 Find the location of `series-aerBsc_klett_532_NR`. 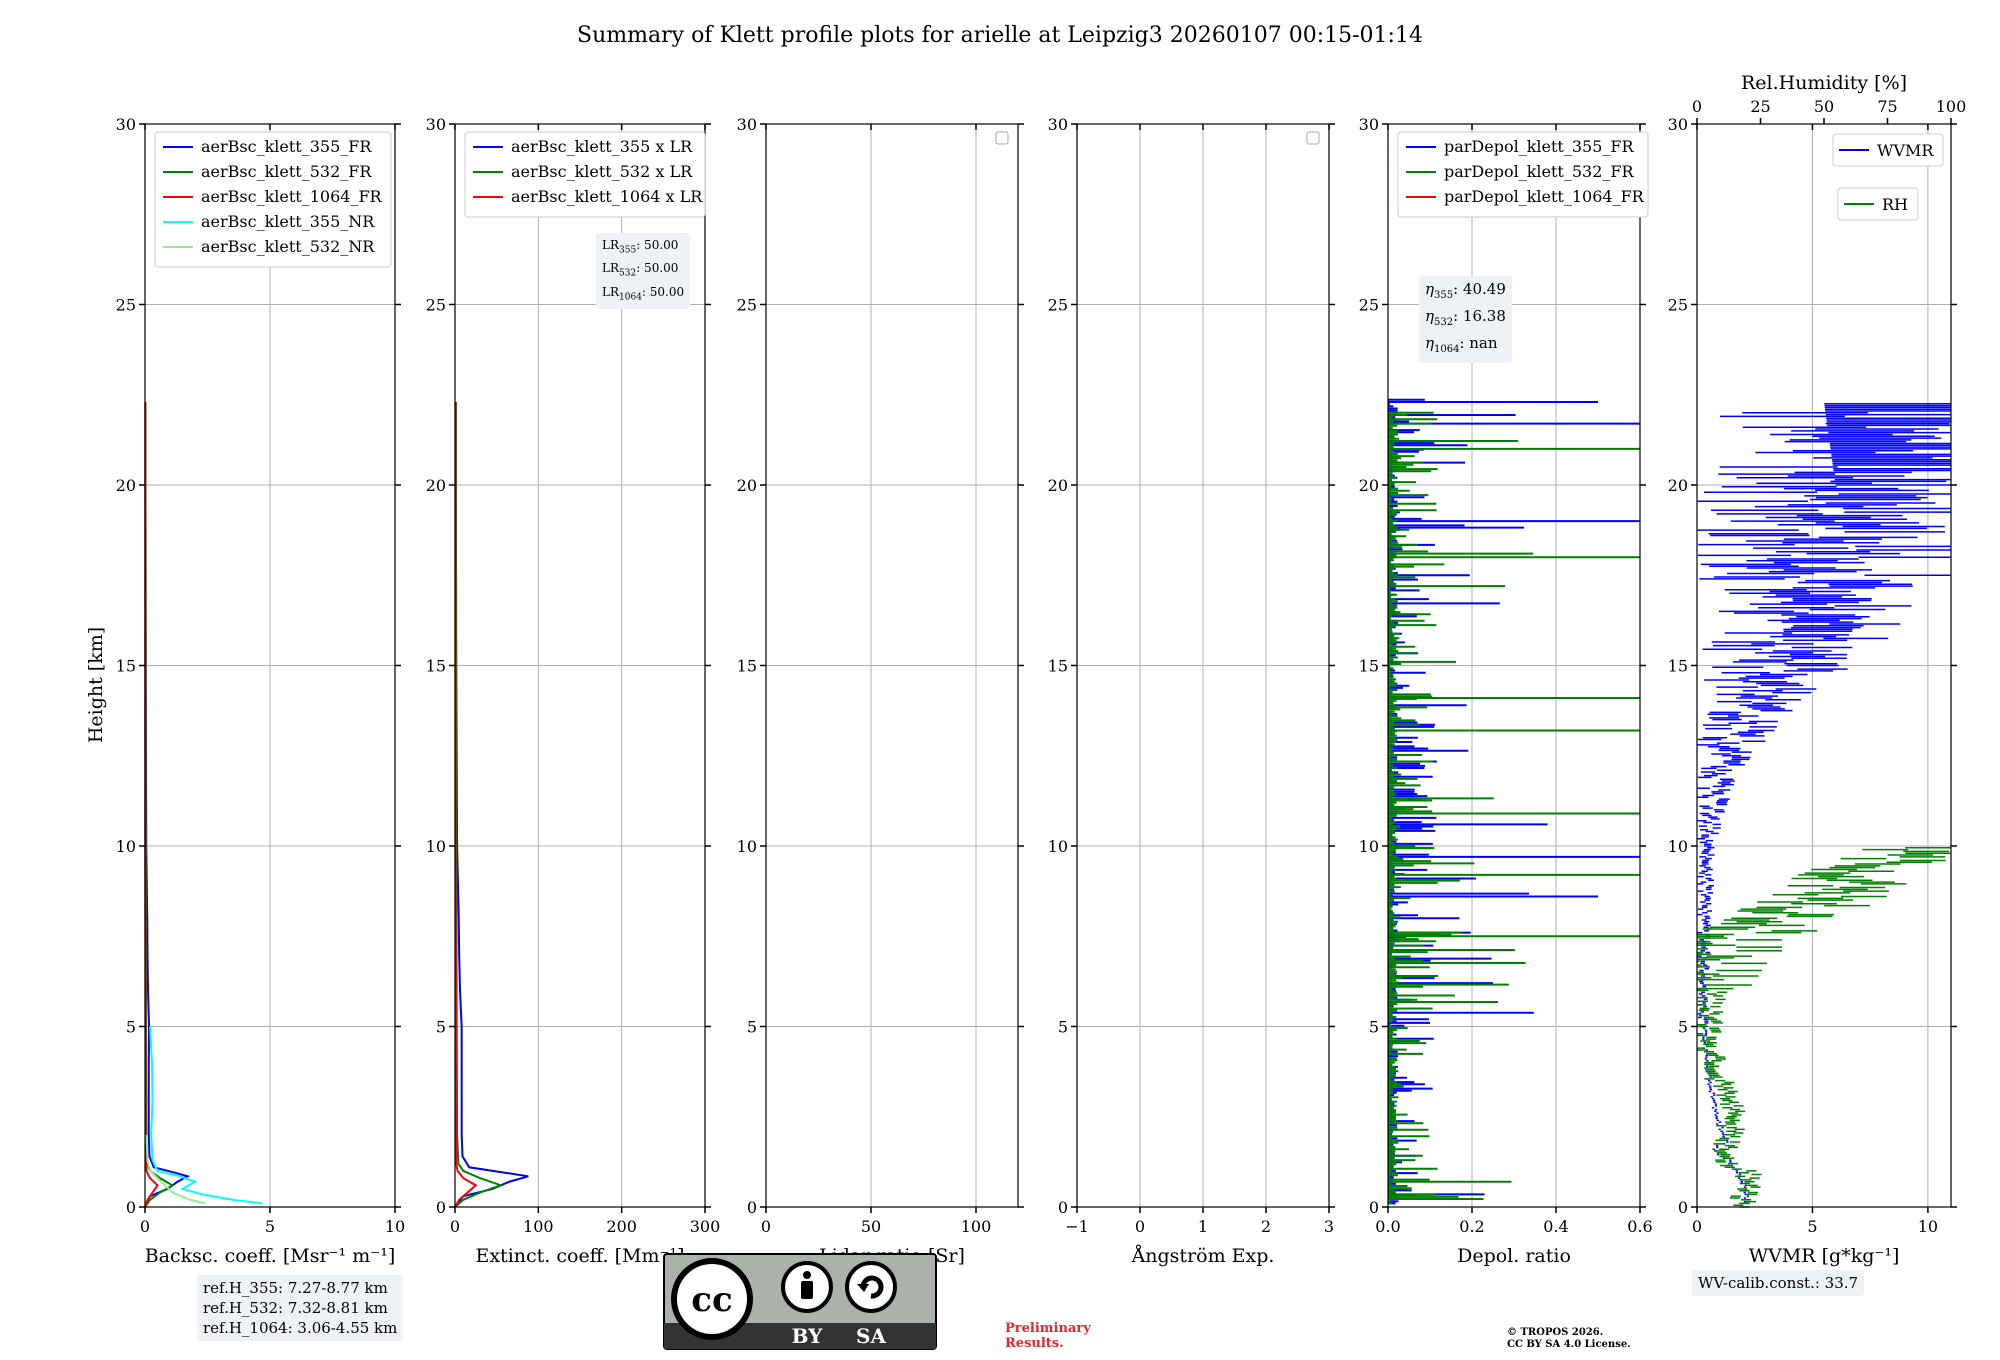

series-aerBsc_klett_532_NR is located at coordinates (175, 1169).